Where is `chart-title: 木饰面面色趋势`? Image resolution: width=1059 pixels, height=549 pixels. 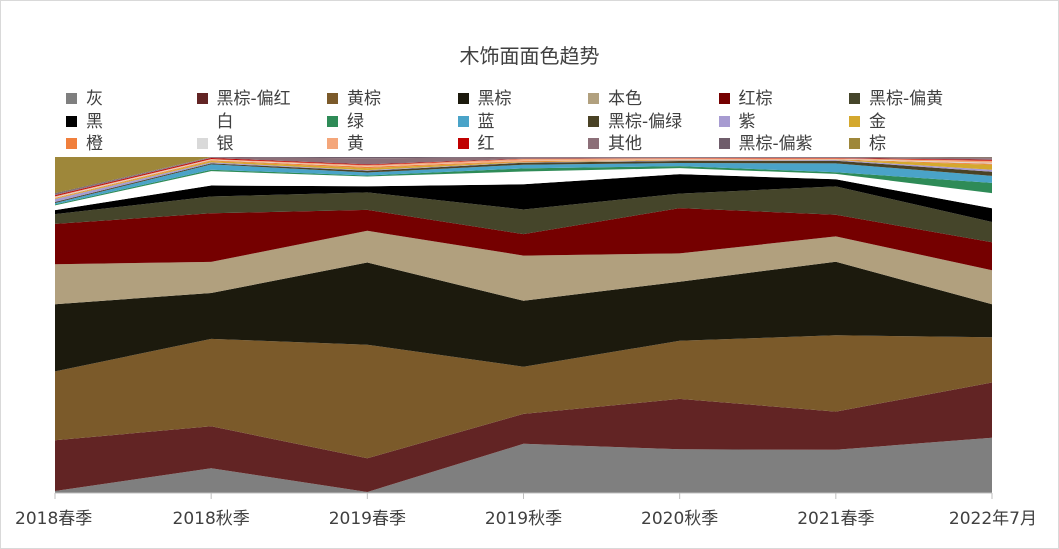 chart-title: 木饰面面色趋势 is located at coordinates (529, 56).